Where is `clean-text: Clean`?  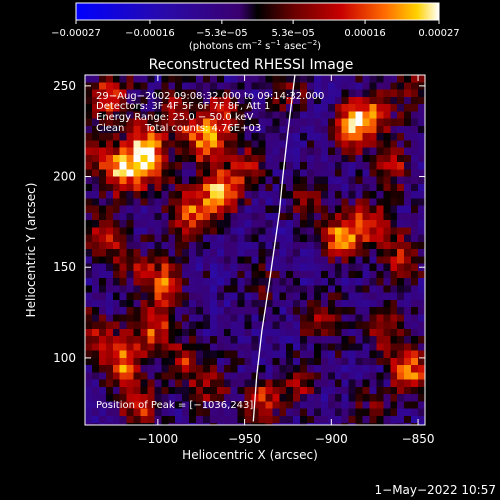
clean-text: Clean is located at coordinates (110, 128).